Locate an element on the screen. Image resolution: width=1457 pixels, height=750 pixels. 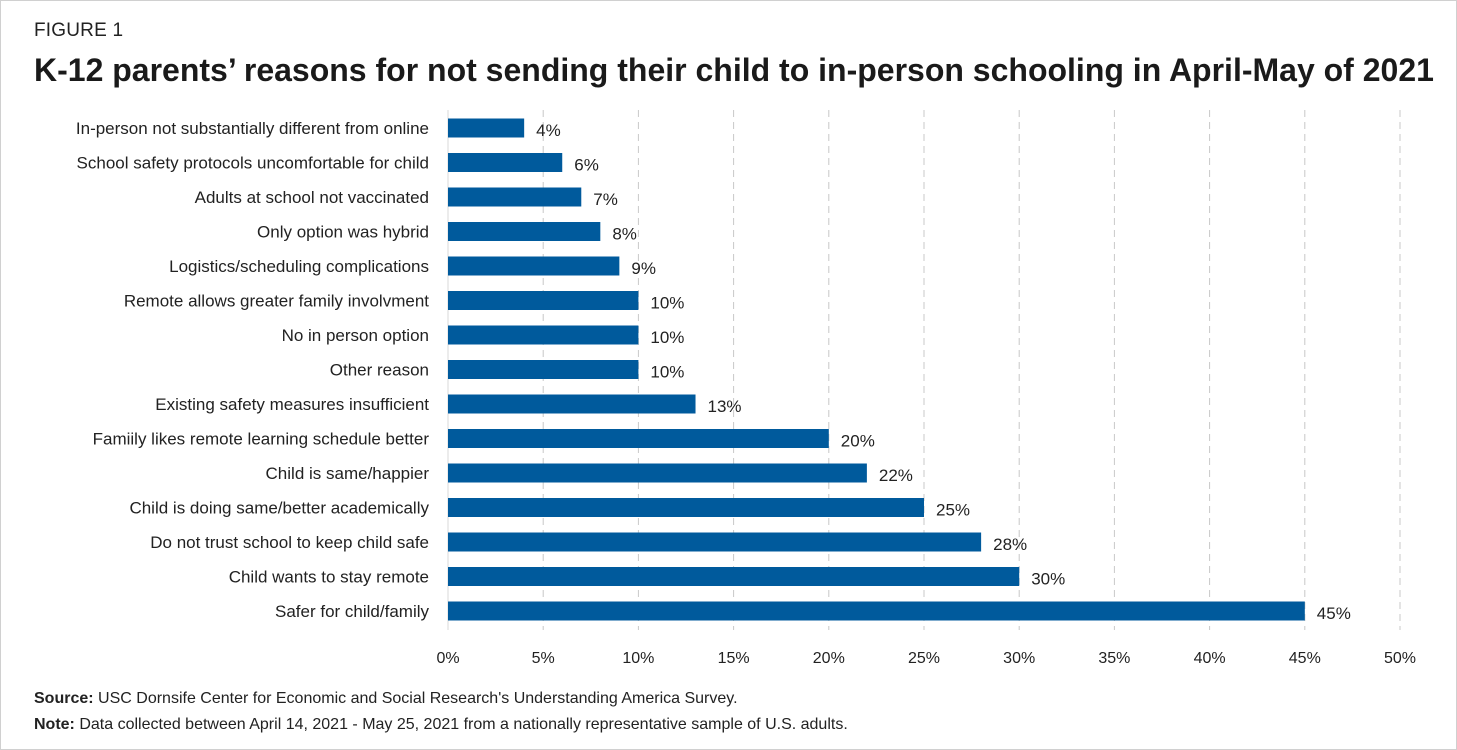
x-tick-label: 15% is located at coordinates (734, 658).